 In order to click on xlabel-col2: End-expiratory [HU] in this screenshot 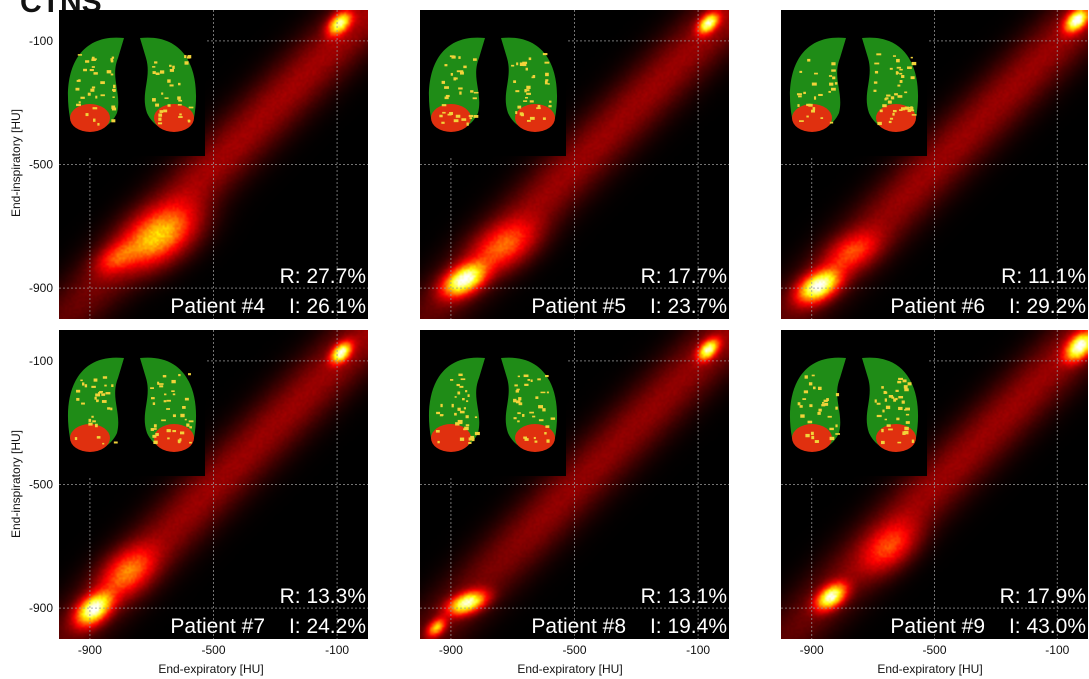, I will do `click(569, 669)`.